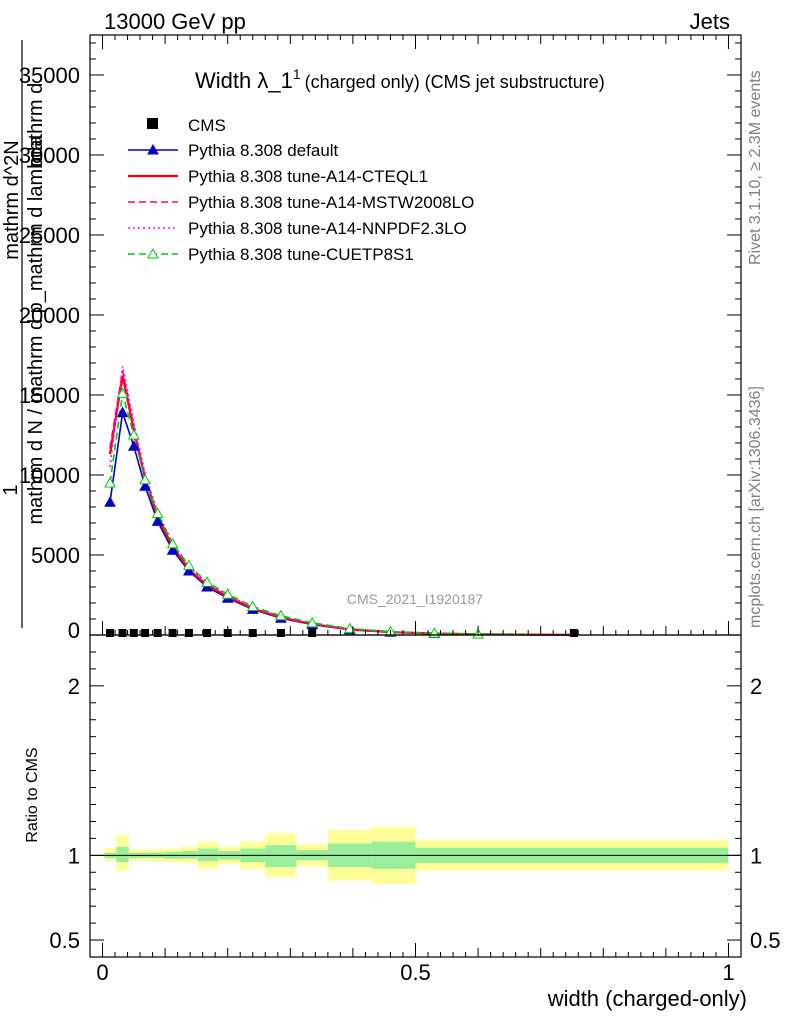 This screenshot has height=1024, width=786. What do you see at coordinates (49, 475) in the screenshot?
I see `main-y-tick-label: 10000` at bounding box center [49, 475].